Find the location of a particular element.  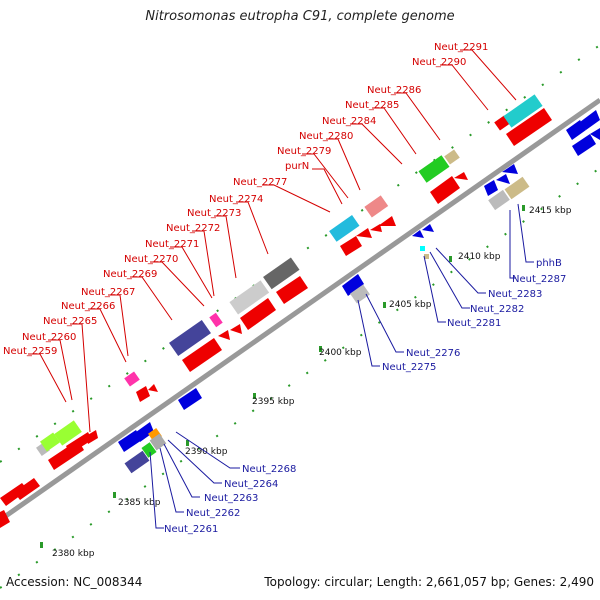

gene-label: Neut_2279 is located at coordinates (304, 151).